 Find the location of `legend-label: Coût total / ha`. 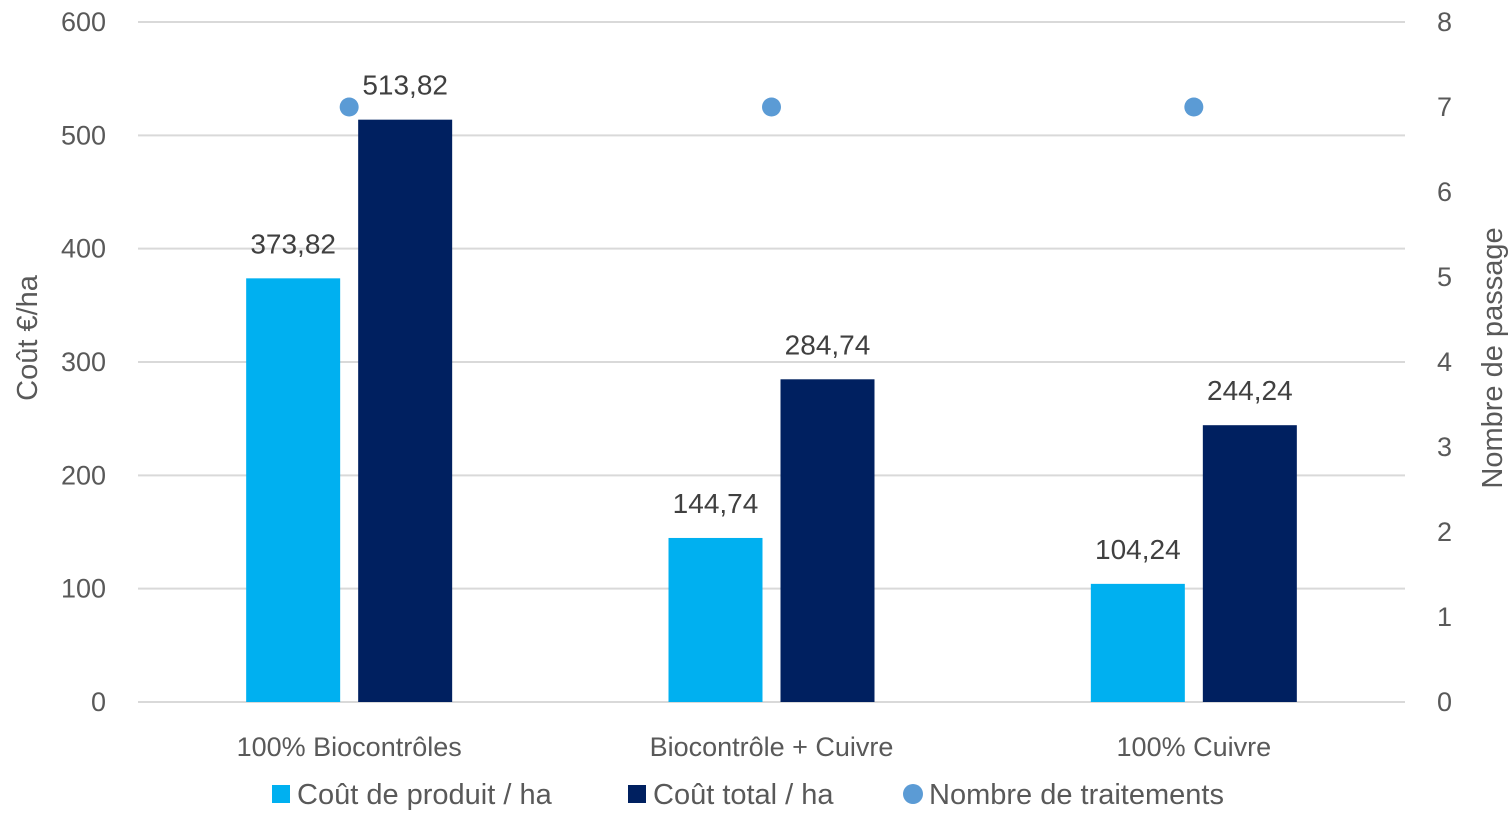

legend-label: Coût total / ha is located at coordinates (743, 795).